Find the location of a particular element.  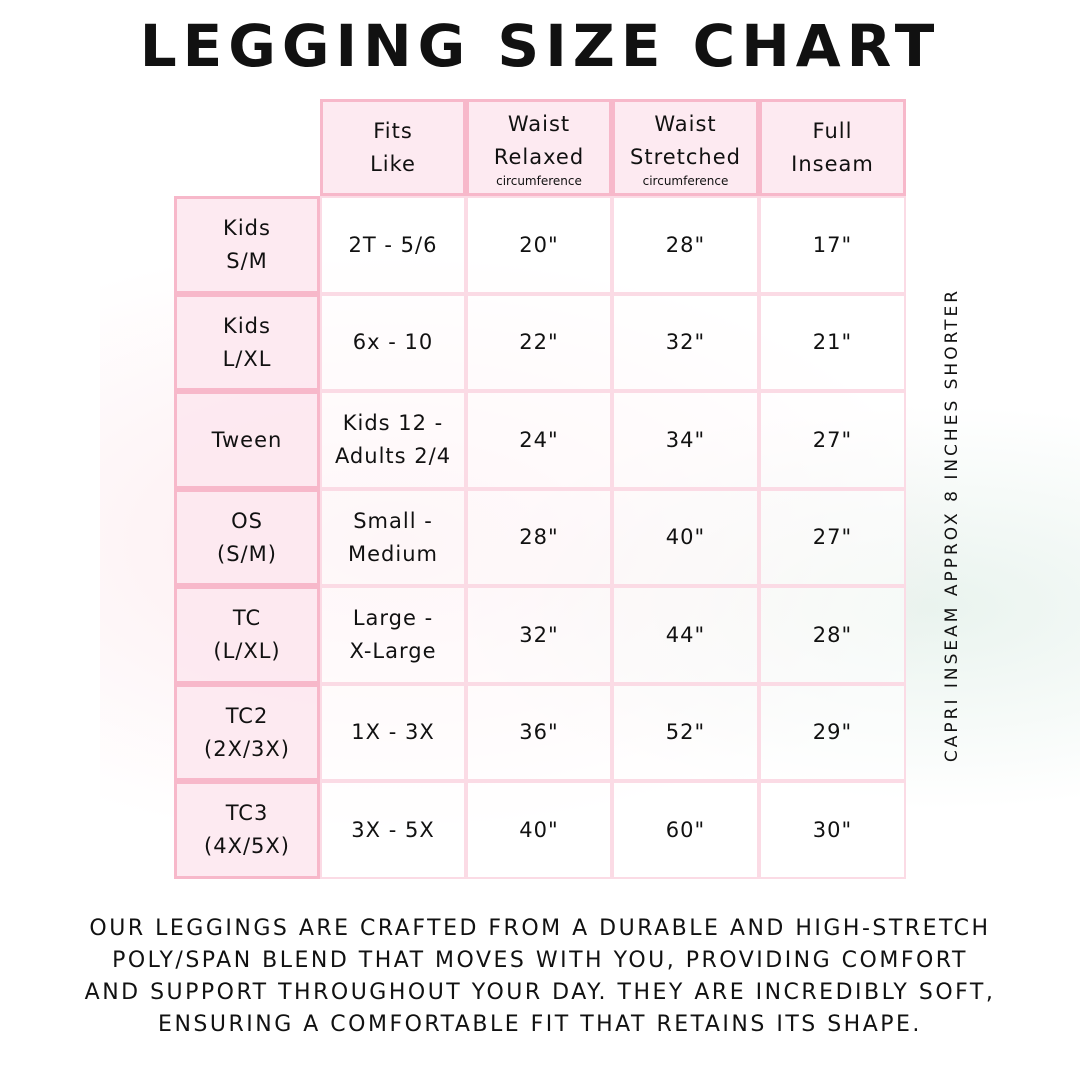

value: 29" is located at coordinates (832, 732).